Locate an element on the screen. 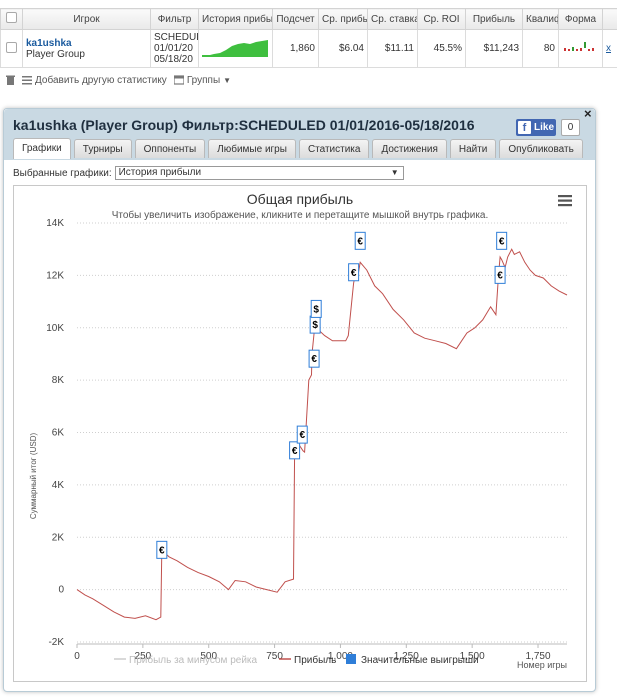  x-tick-label: 0 is located at coordinates (77, 656).